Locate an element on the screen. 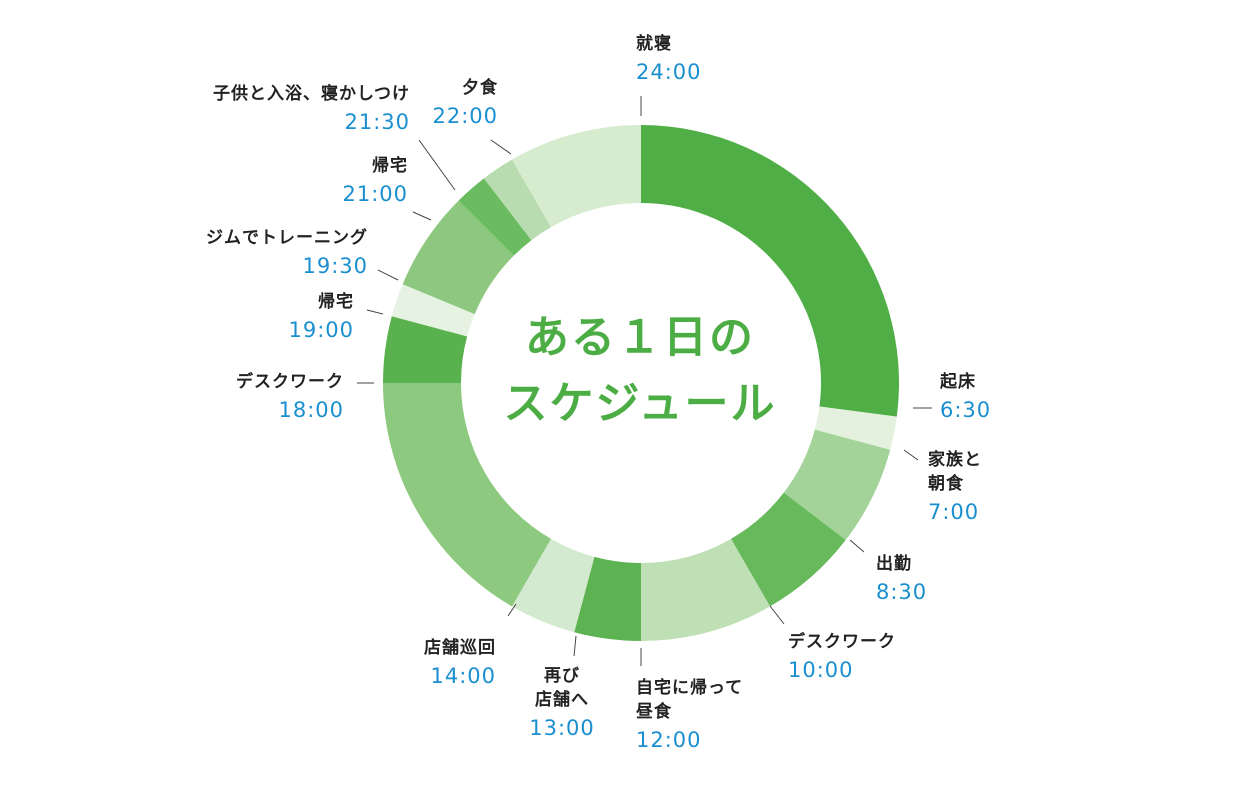 Image resolution: width=1236 pixels, height=786 pixels. label-time: 21:00 is located at coordinates (375, 194).